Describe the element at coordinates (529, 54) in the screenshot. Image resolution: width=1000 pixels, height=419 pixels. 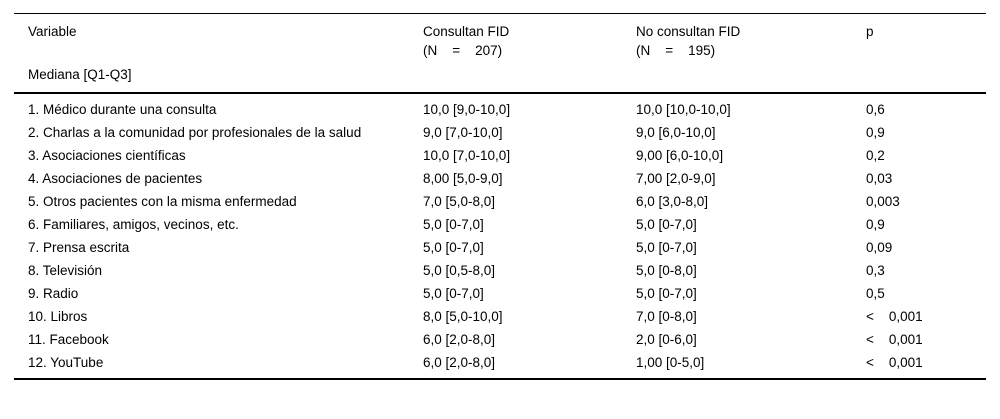
I see `col-header-group1: Consultan FID (N = 207)` at that location.